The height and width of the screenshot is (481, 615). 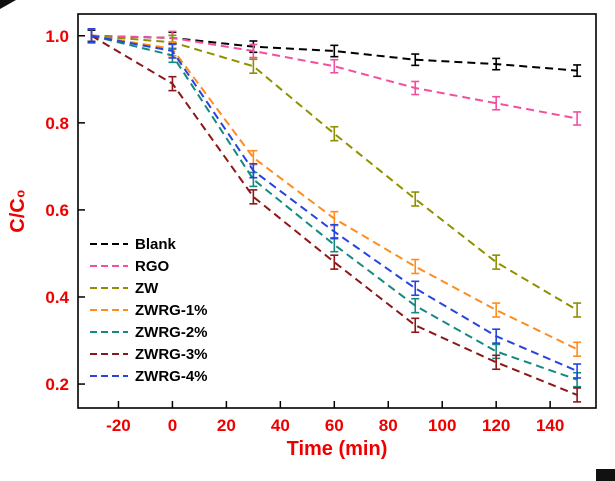 I want to click on corner-artifact-top-left, so click(x=8, y=4).